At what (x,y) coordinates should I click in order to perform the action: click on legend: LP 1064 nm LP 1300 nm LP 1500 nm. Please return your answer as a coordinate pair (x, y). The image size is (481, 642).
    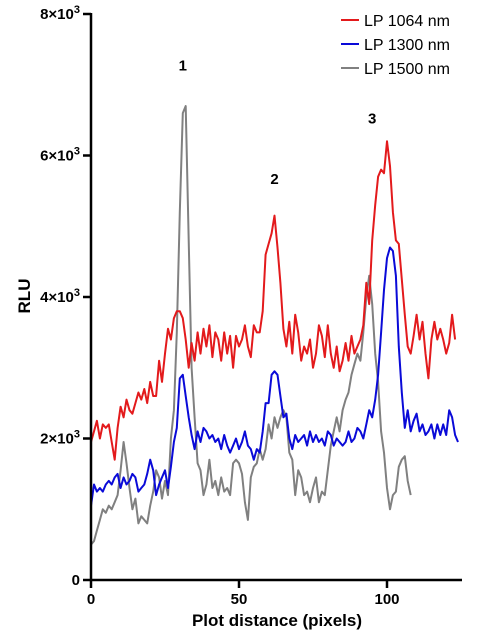
    Looking at the image, I should click on (395, 45).